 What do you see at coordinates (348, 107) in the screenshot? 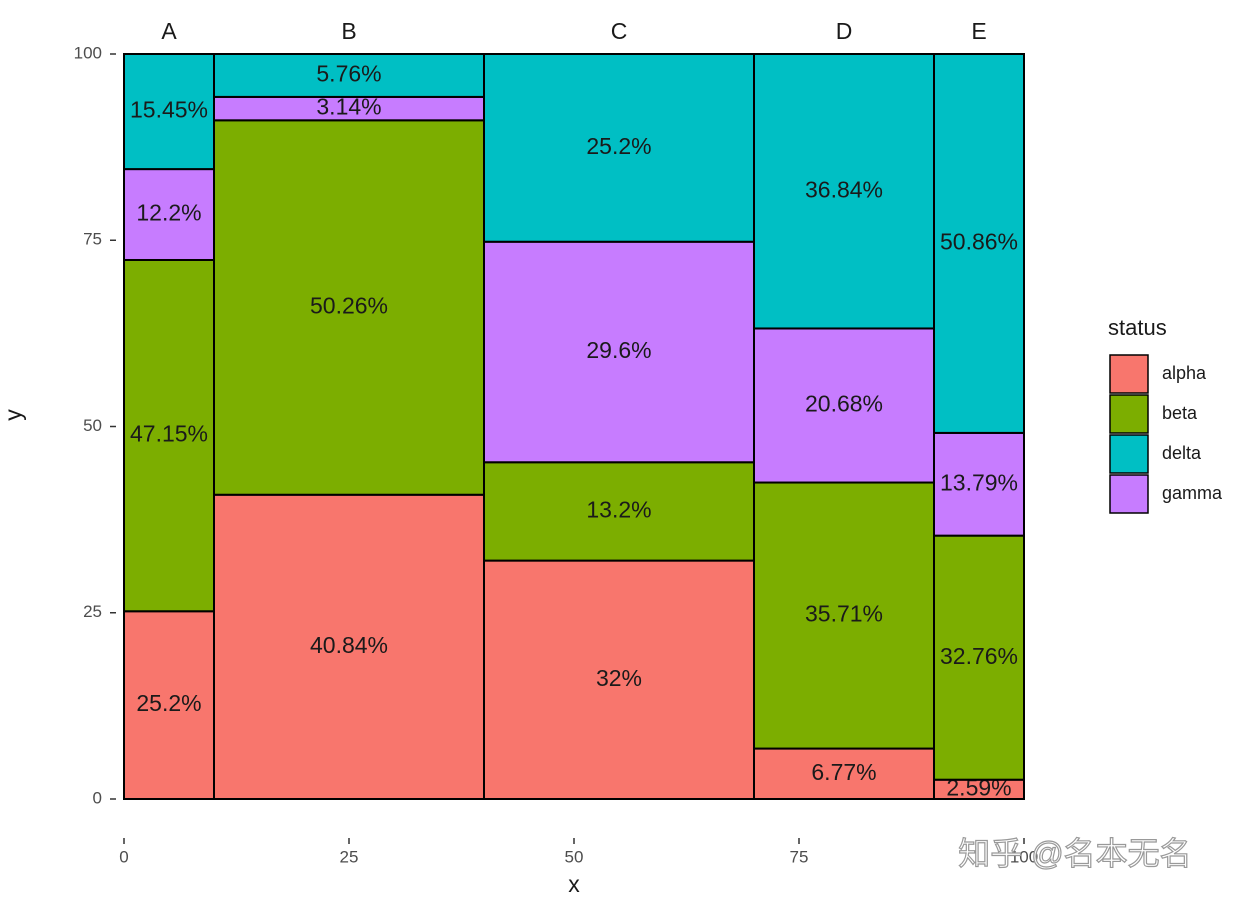
I see `data-label: 3.14%` at bounding box center [348, 107].